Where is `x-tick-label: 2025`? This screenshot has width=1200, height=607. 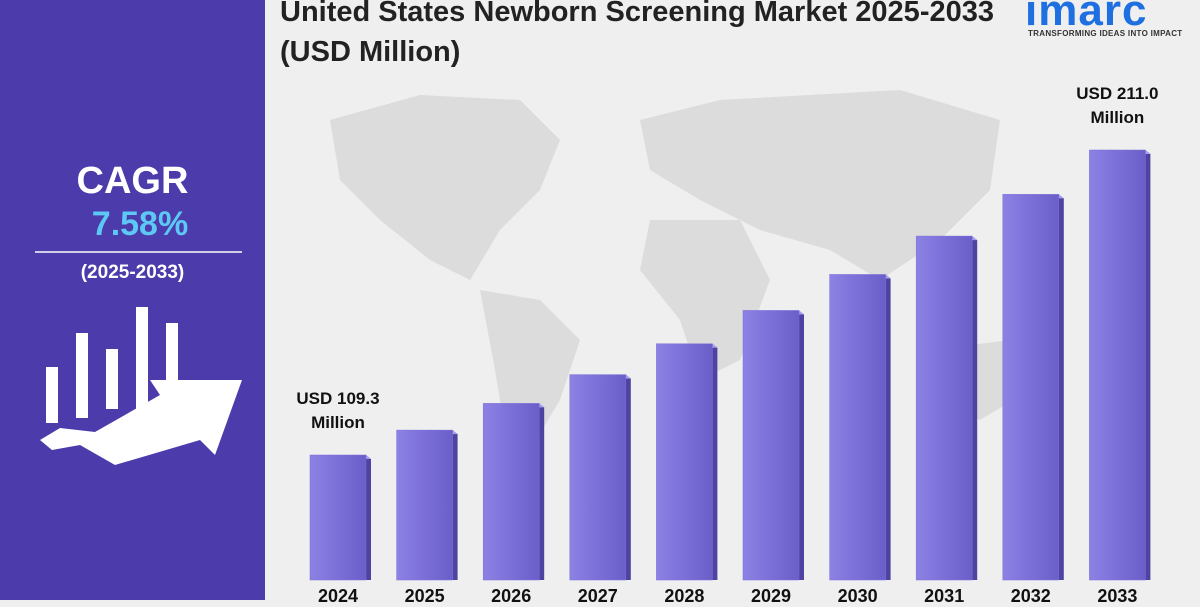
x-tick-label: 2025 is located at coordinates (424, 596).